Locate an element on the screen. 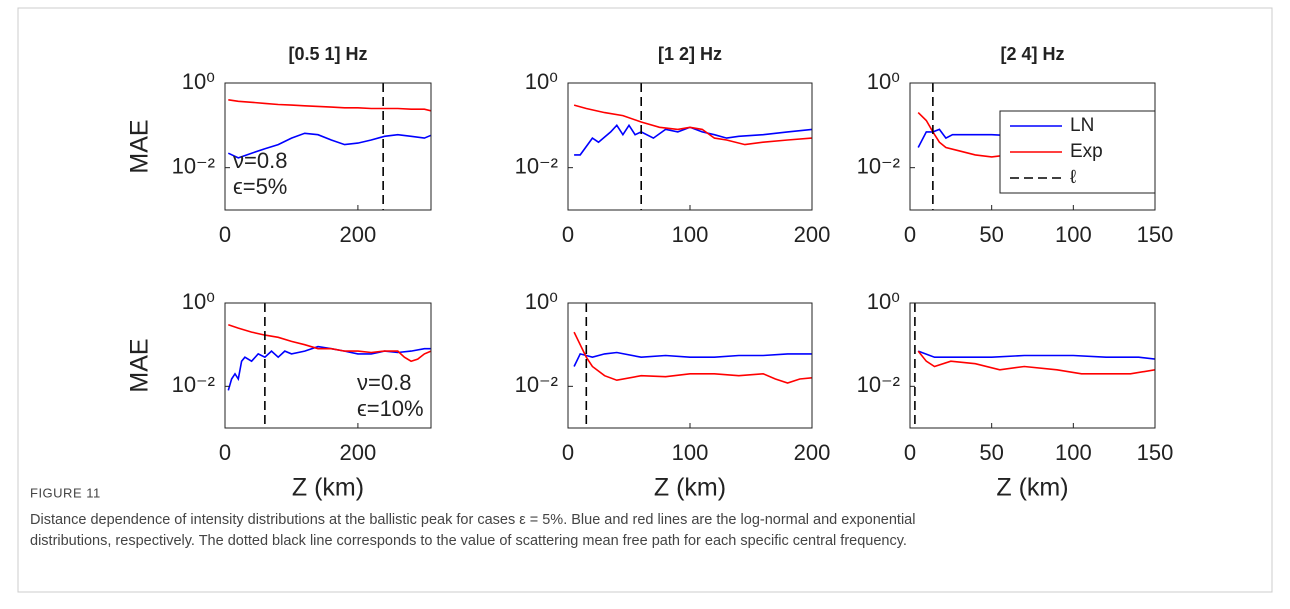 This screenshot has width=1290, height=609. legend-label: ℓ is located at coordinates (1073, 177).